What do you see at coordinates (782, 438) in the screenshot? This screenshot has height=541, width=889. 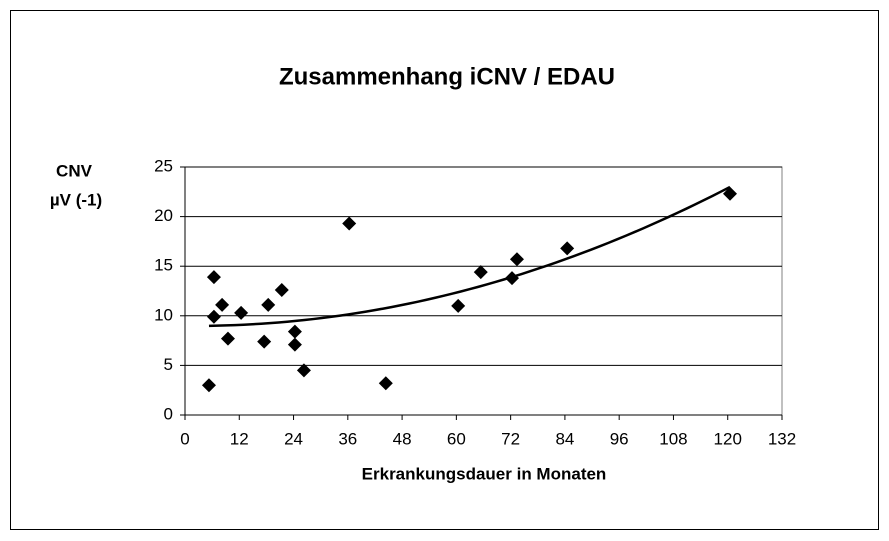 I see `x-tick-label: 132` at bounding box center [782, 438].